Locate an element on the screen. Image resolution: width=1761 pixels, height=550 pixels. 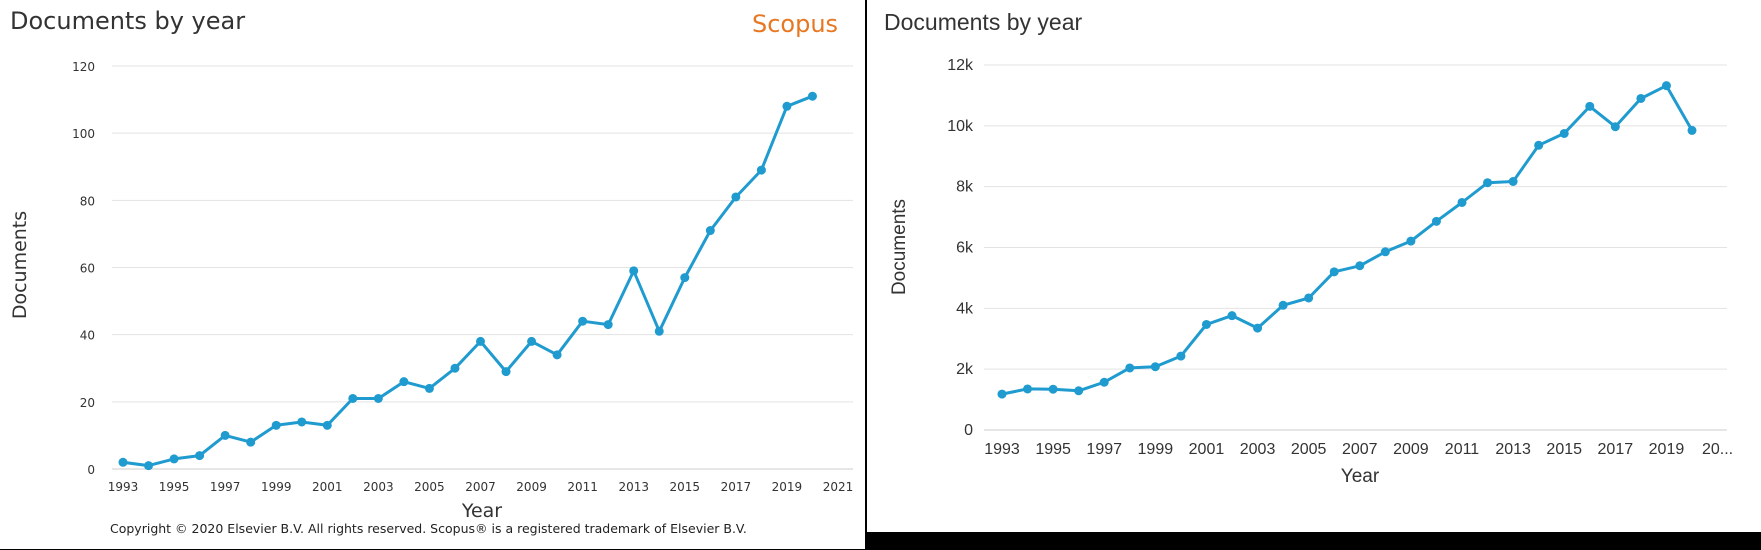
y-tick-label: 6k is located at coordinates (965, 248).